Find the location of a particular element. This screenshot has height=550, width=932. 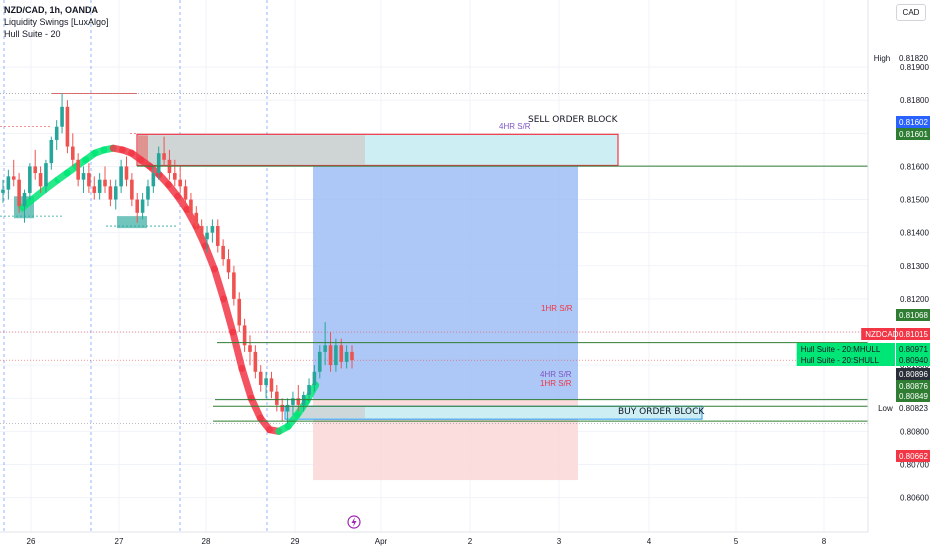

price-label-text: High is located at coordinates (882, 58).